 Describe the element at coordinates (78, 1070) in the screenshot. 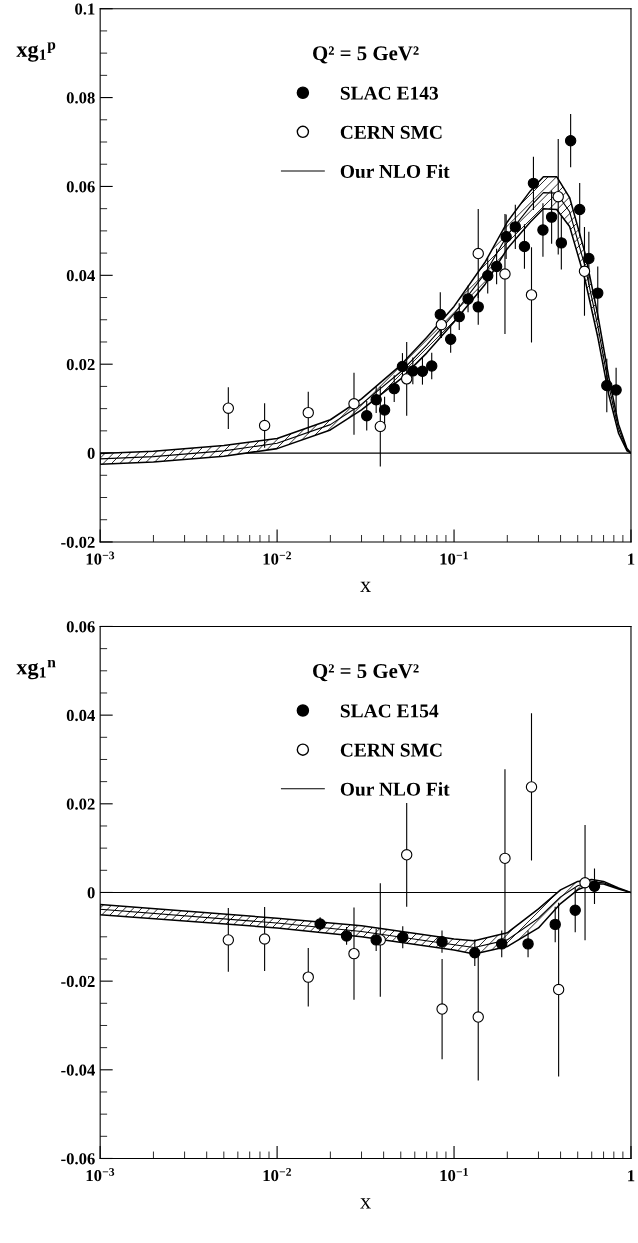

I see `y-tick-label: -0.04` at that location.